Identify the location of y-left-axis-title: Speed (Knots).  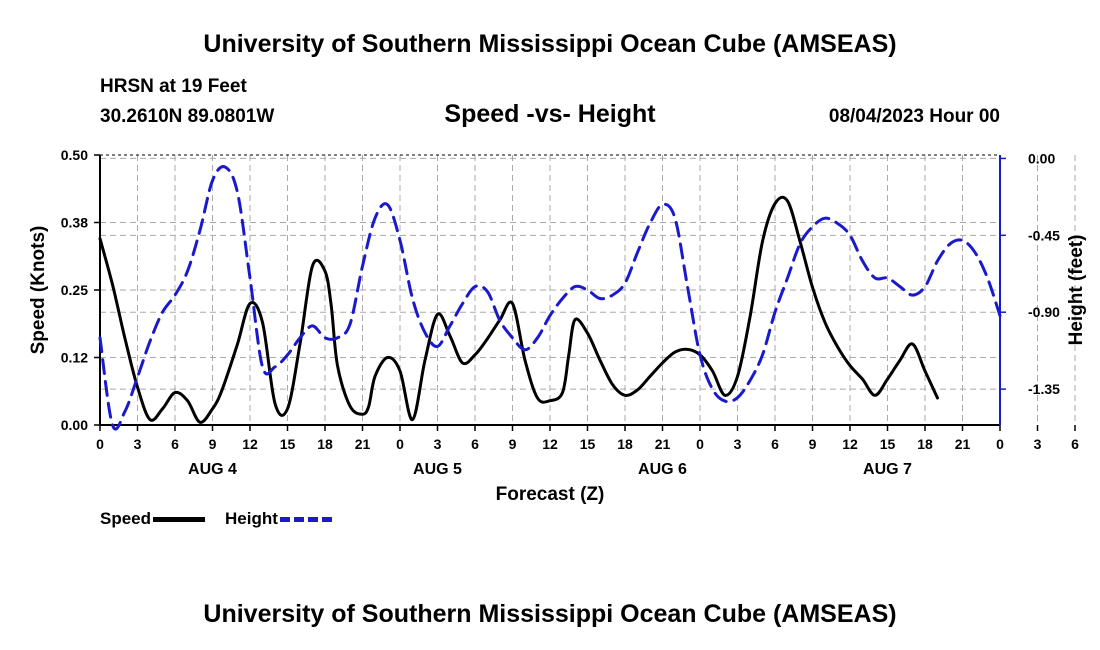
(38, 290).